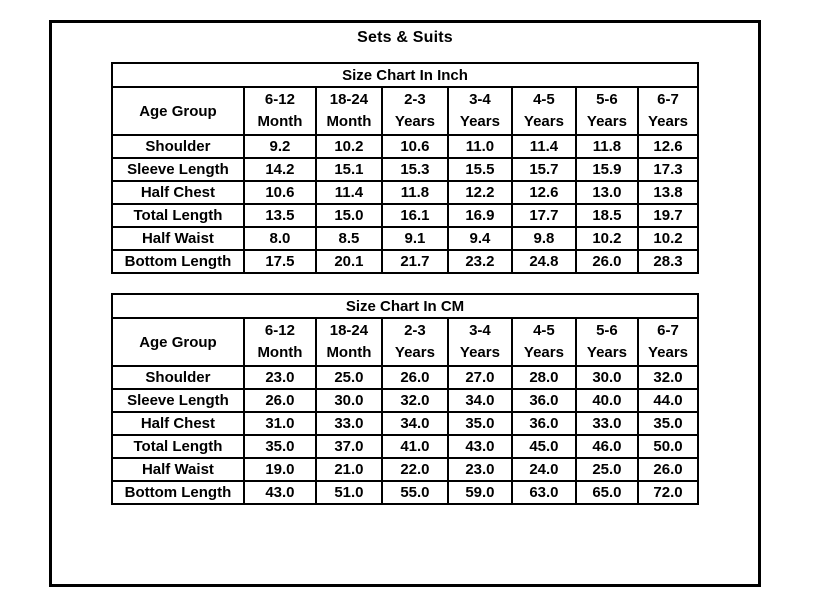  Describe the element at coordinates (279, 330) in the screenshot. I see `header-line: 6-12` at that location.